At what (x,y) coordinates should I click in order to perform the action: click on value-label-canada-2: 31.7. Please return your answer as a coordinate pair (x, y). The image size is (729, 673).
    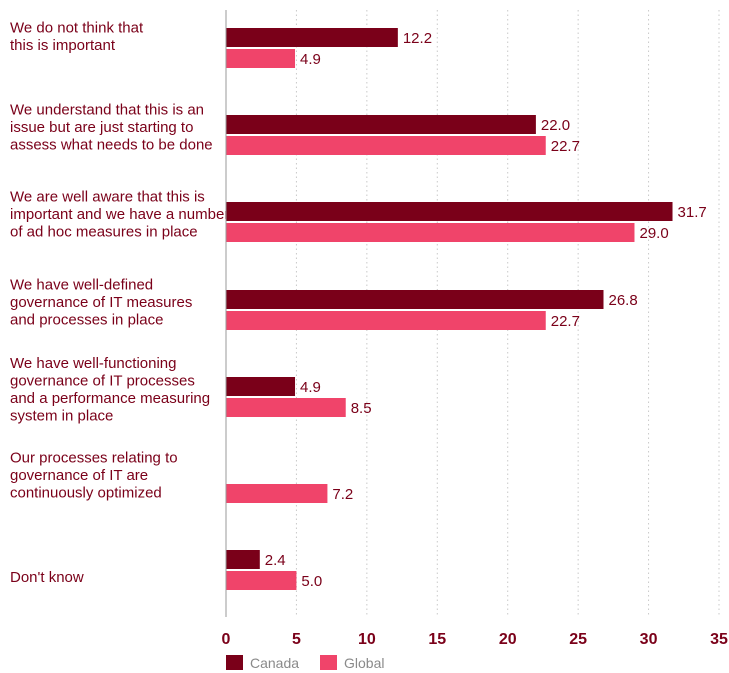
    Looking at the image, I should click on (692, 212).